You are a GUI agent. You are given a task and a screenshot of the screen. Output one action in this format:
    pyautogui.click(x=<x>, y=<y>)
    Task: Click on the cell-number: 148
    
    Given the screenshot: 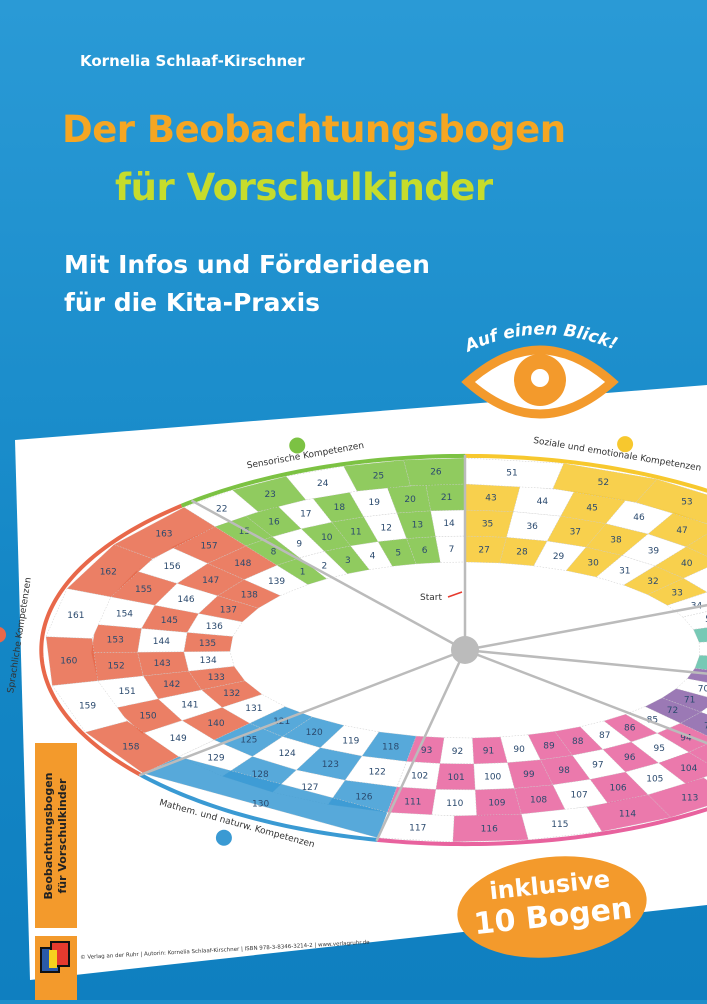 What is the action you would take?
    pyautogui.click(x=242, y=564)
    